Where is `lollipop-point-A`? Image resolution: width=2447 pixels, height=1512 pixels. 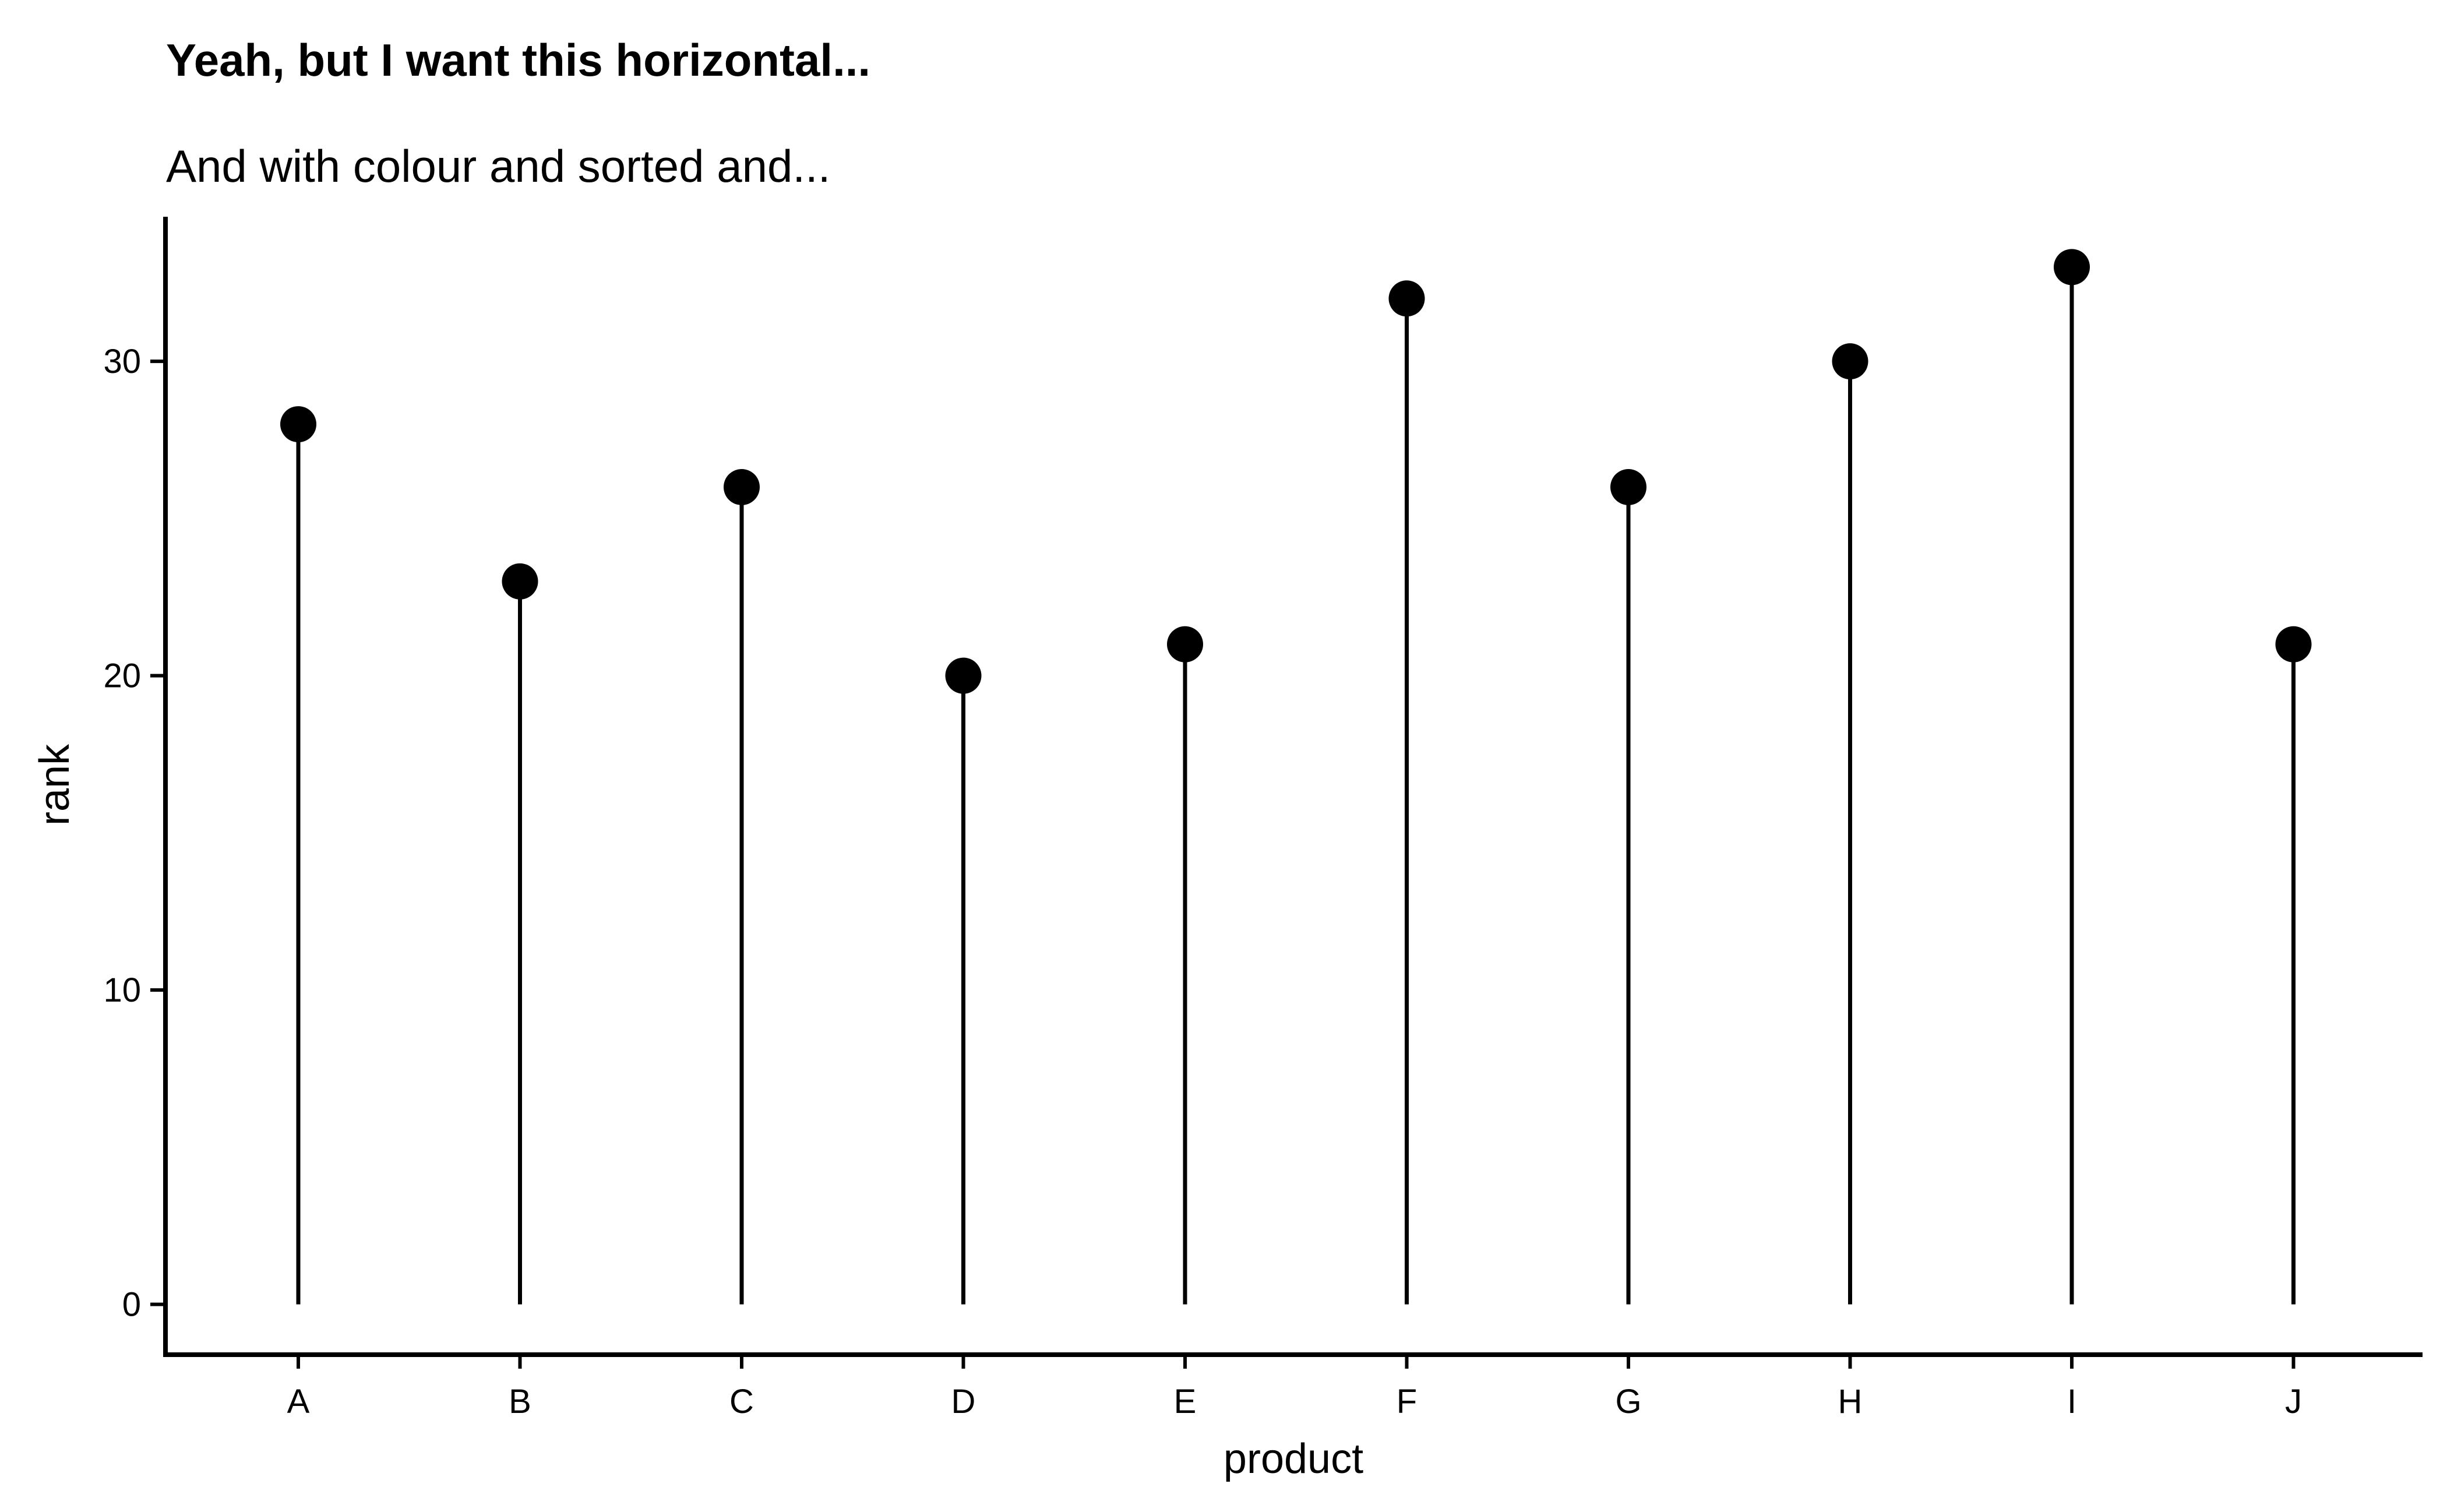
lollipop-point-A is located at coordinates (298, 424).